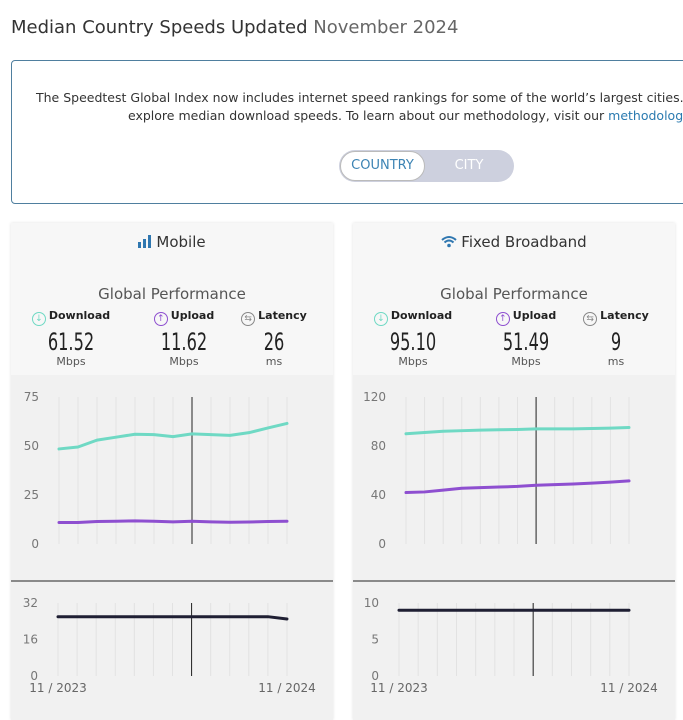 The height and width of the screenshot is (720, 683). What do you see at coordinates (30, 640) in the screenshot?
I see `y-tick-label: 16` at bounding box center [30, 640].